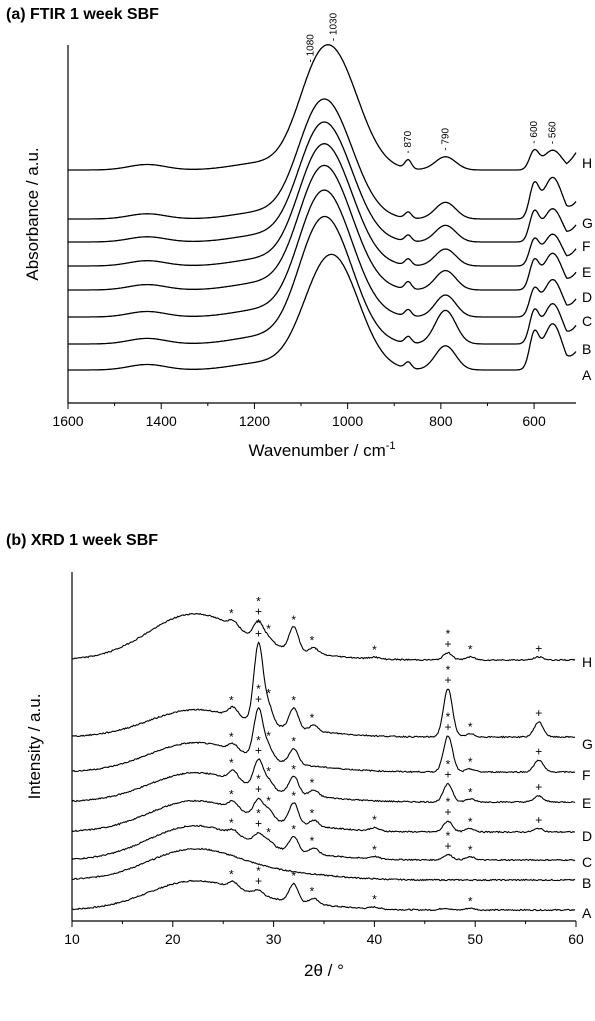  Describe the element at coordinates (576, 939) in the screenshot. I see `xrd-x-tick-label: 60` at that location.